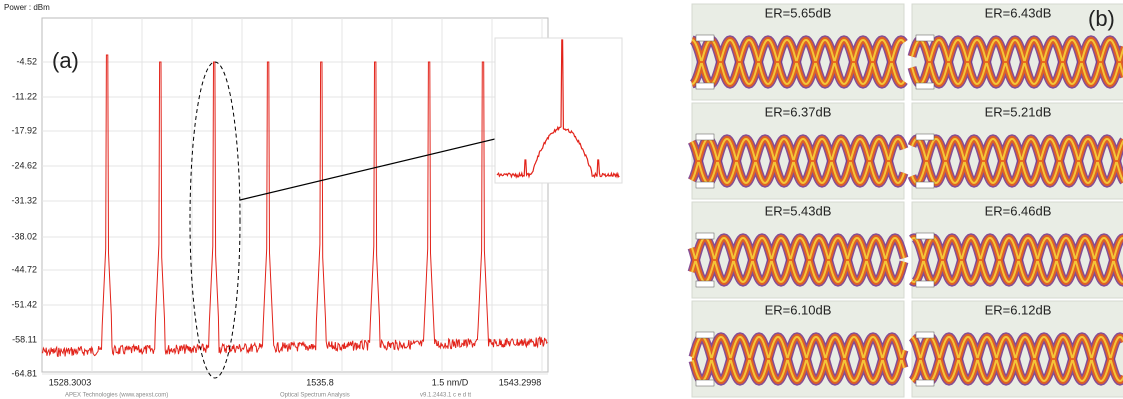  I want to click on y-tick-label: -24.62, so click(24, 165).